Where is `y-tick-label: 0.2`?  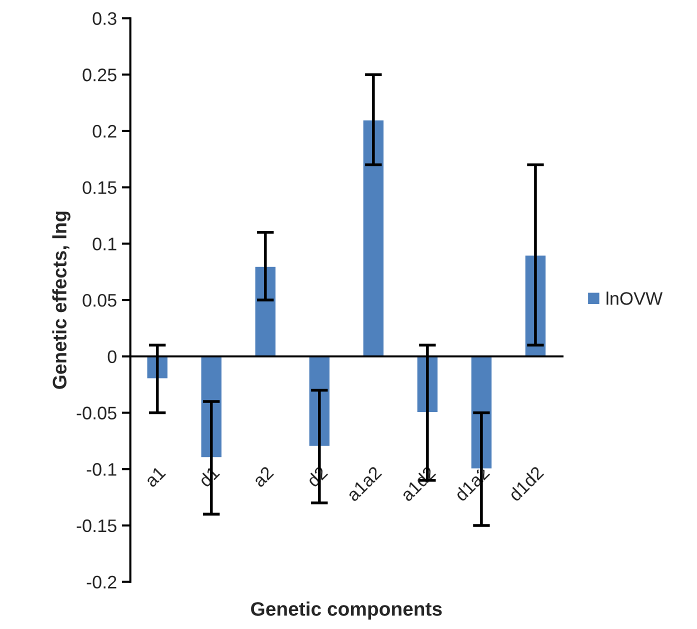
y-tick-label: 0.2 is located at coordinates (104, 131).